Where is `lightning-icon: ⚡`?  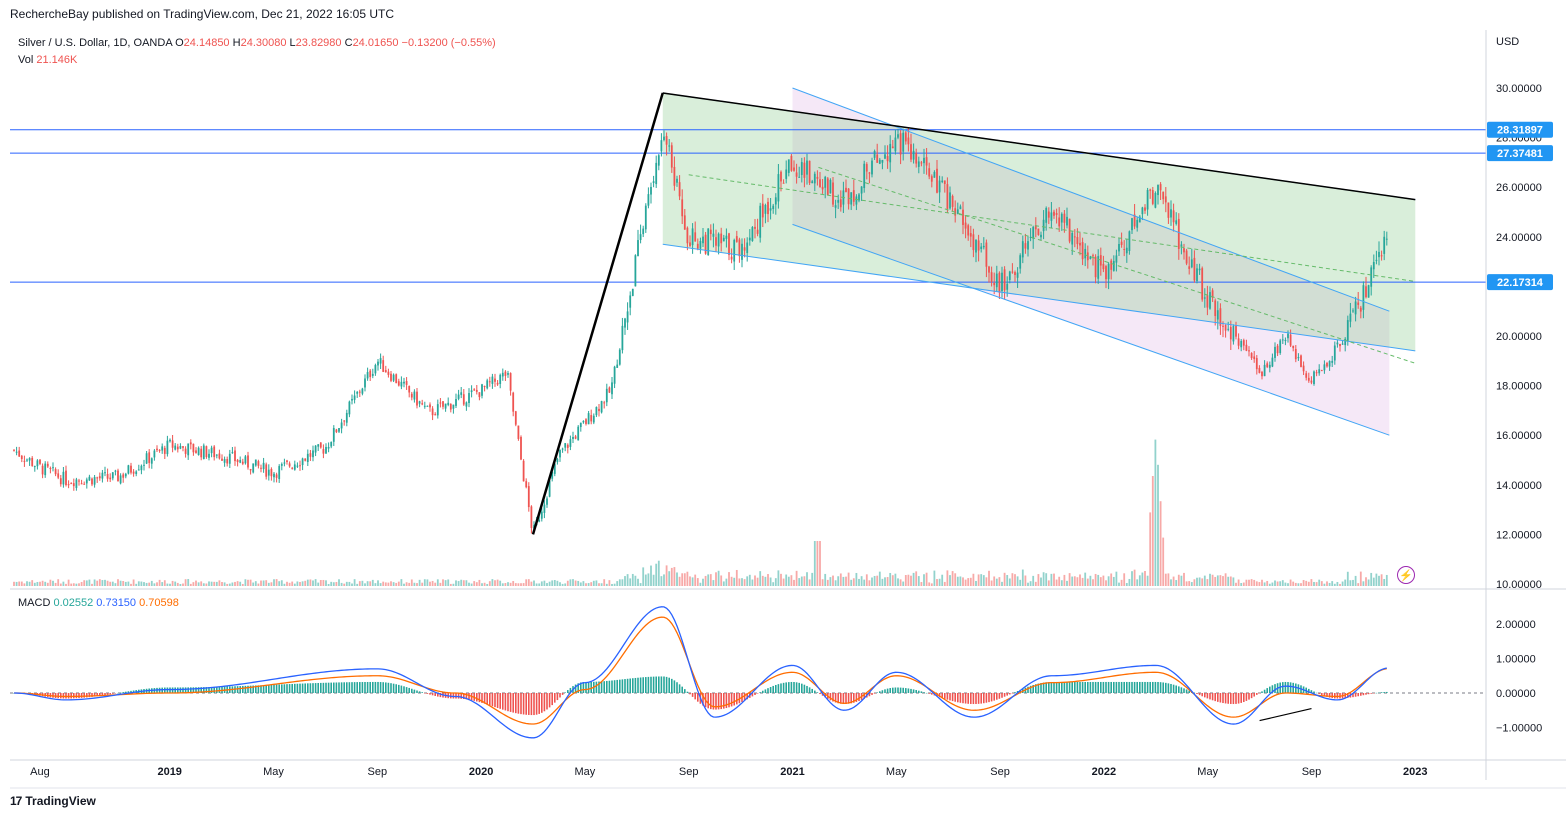
lightning-icon: ⚡ is located at coordinates (1406, 575).